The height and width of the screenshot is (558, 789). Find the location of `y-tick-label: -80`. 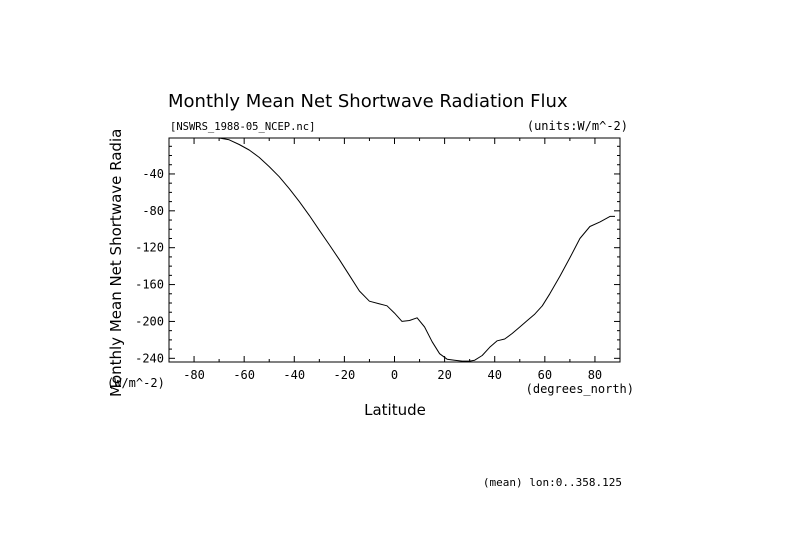

y-tick-label: -80 is located at coordinates (153, 211).